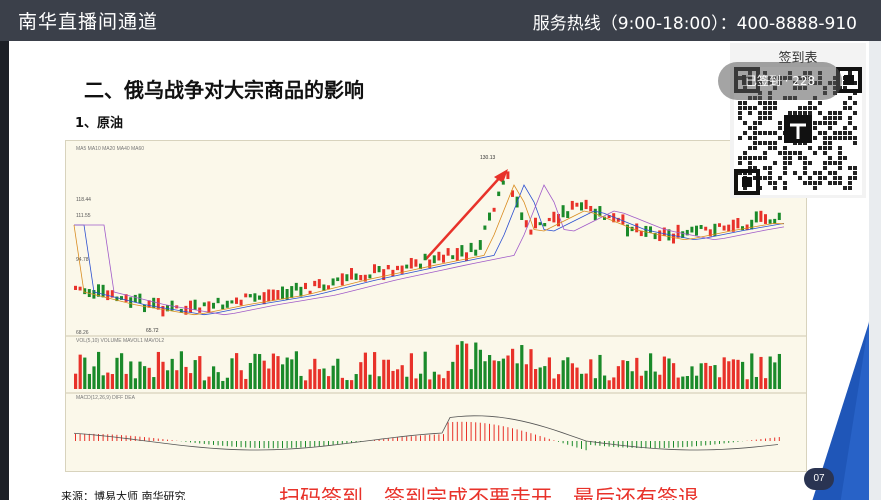  Describe the element at coordinates (819, 479) in the screenshot. I see `page-number: 07` at that location.